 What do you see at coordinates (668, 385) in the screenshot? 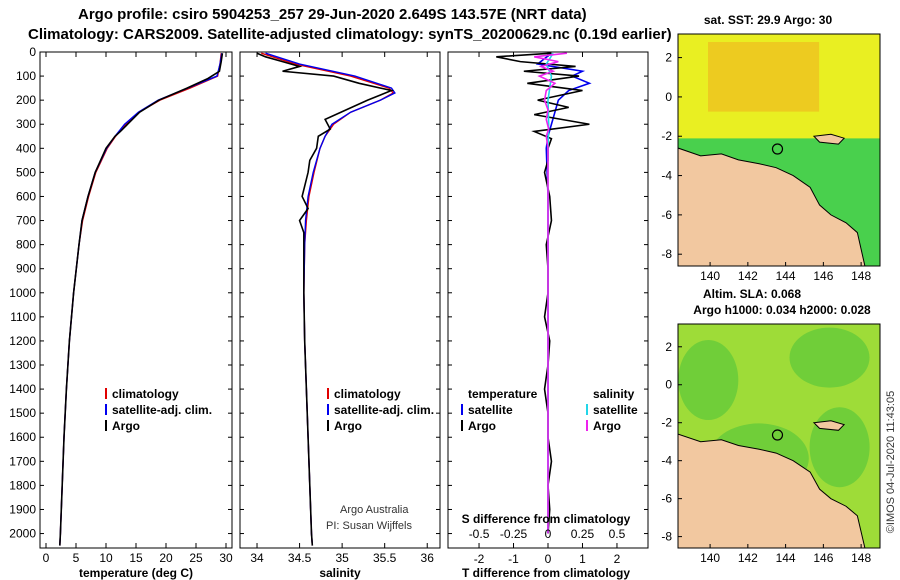
I see `sla-ytick-label: 0` at bounding box center [668, 385].